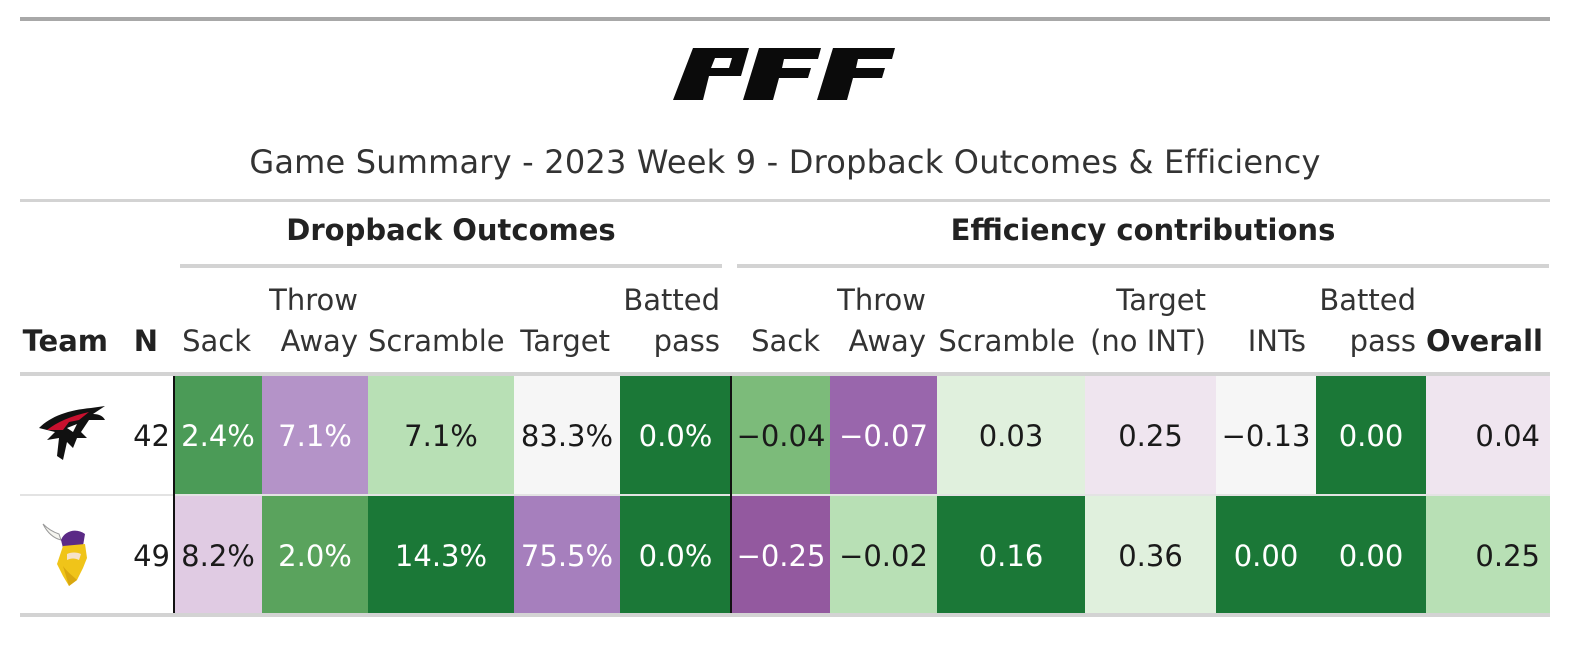  What do you see at coordinates (1488, 435) in the screenshot?
I see `cell-eff-overall: 0.04` at bounding box center [1488, 435].